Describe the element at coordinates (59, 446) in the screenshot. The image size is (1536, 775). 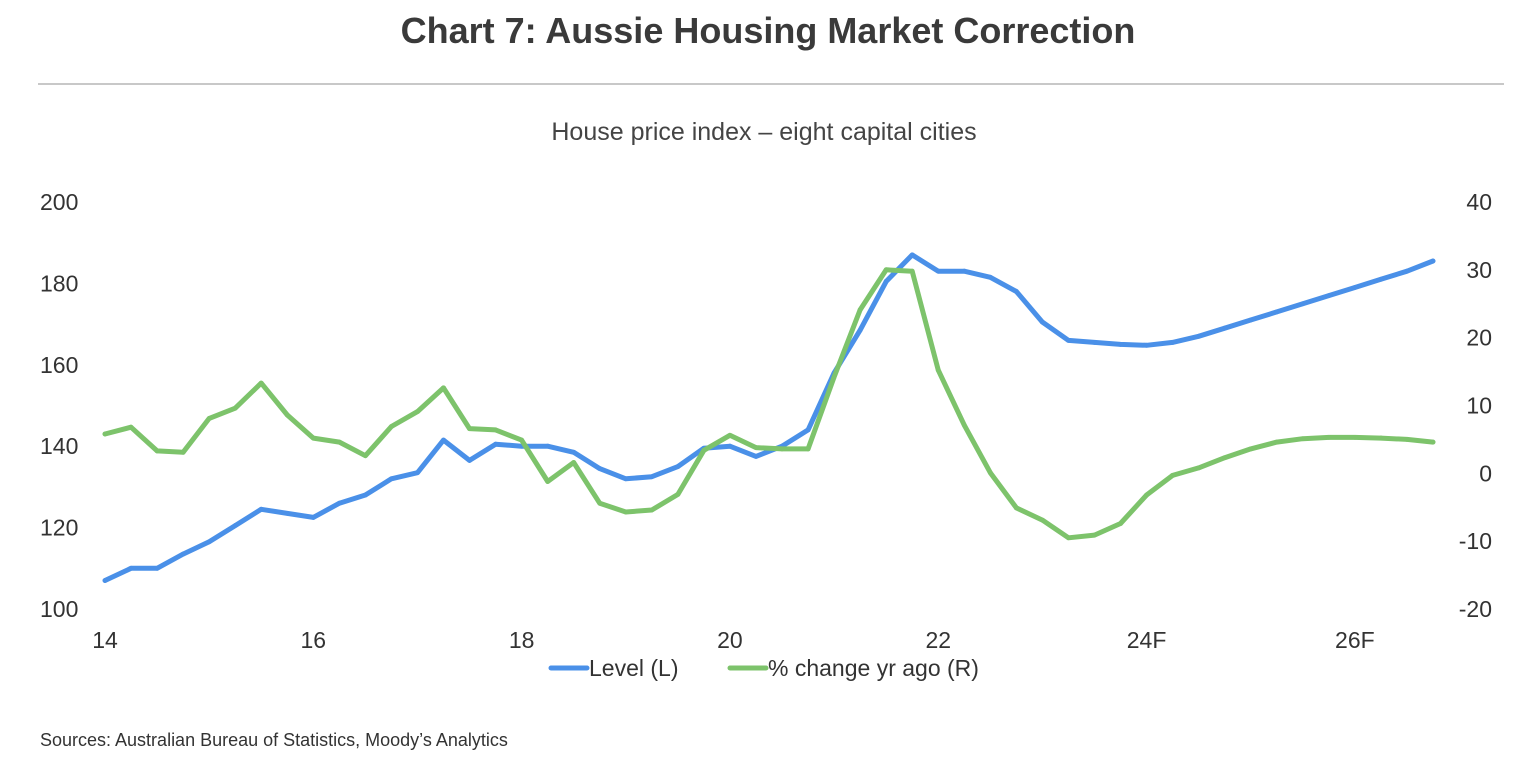
I see `y-left-tick-label: 140` at that location.